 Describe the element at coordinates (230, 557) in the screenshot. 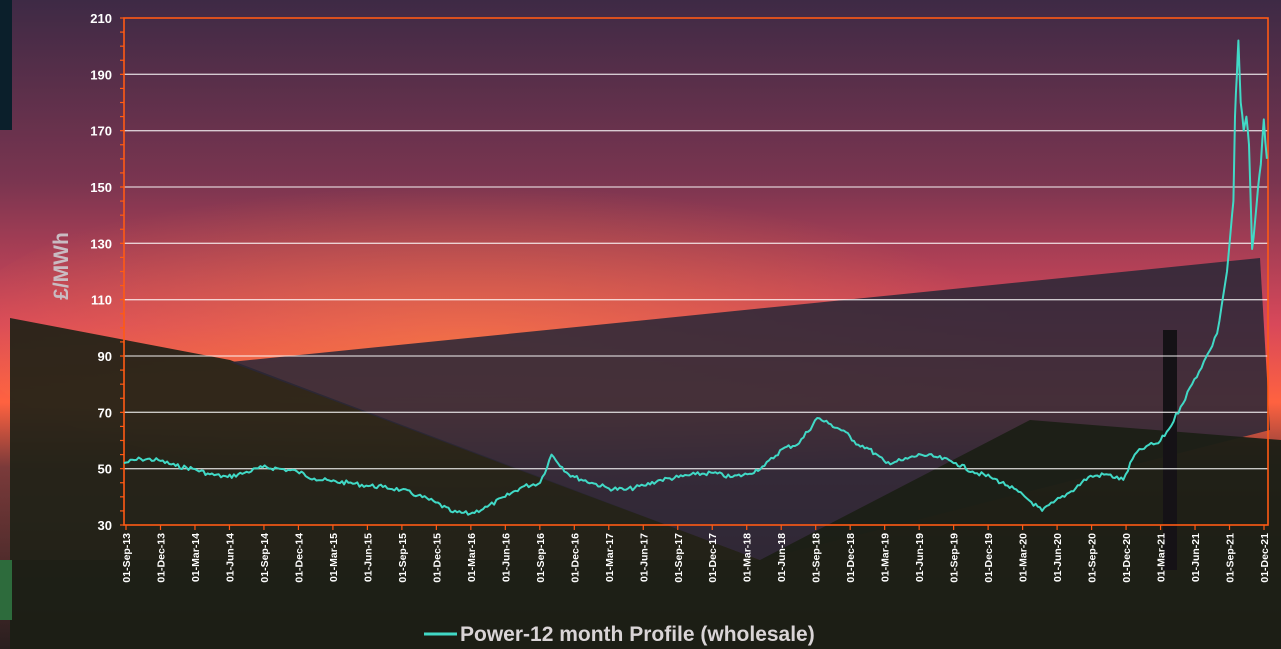

I see `x-tick-label: 01-Jun-14` at that location.